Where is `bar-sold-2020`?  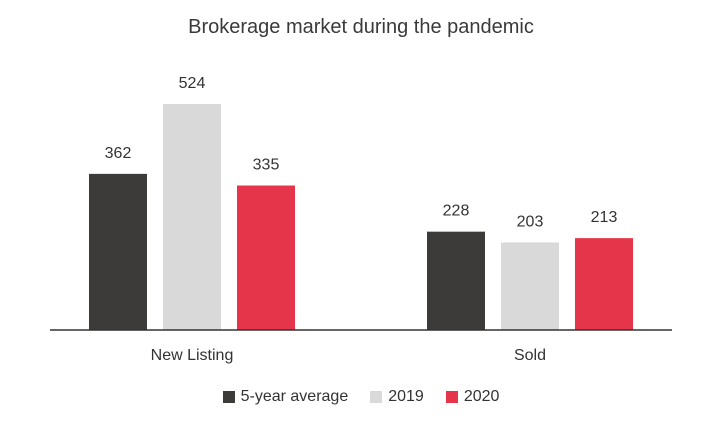 bar-sold-2020 is located at coordinates (604, 284).